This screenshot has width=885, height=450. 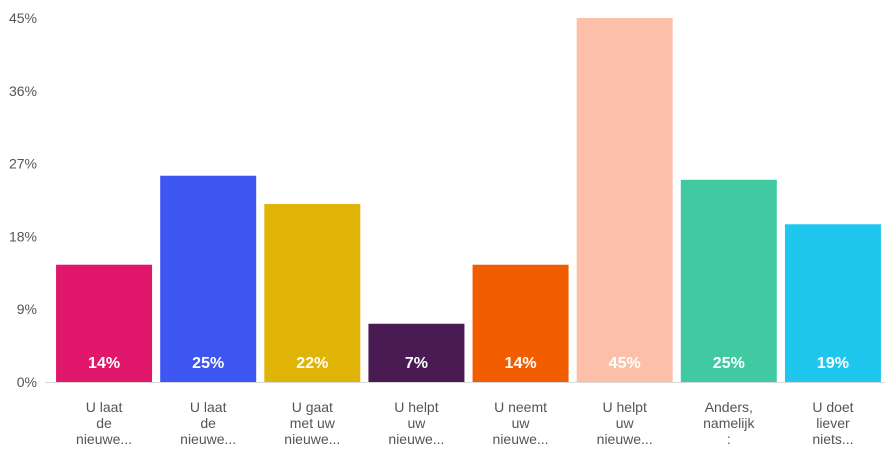 What do you see at coordinates (313, 423) in the screenshot?
I see `x-tick-label: met uw` at bounding box center [313, 423].